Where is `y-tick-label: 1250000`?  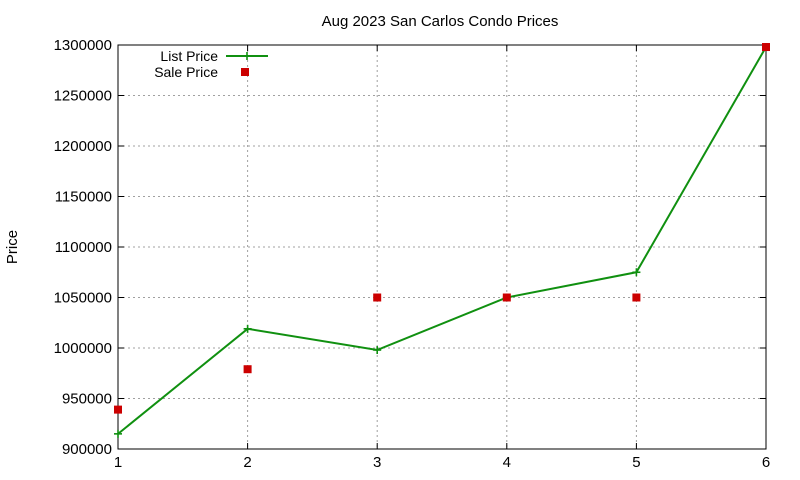 y-tick-label: 1250000 is located at coordinates (83, 96).